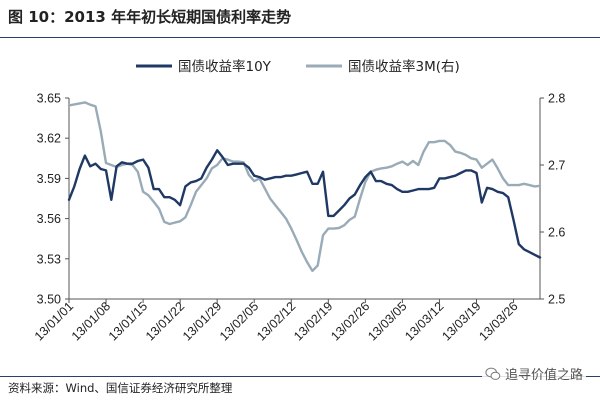  I want to click on y-left-tick-label: 3.62, so click(49, 139).